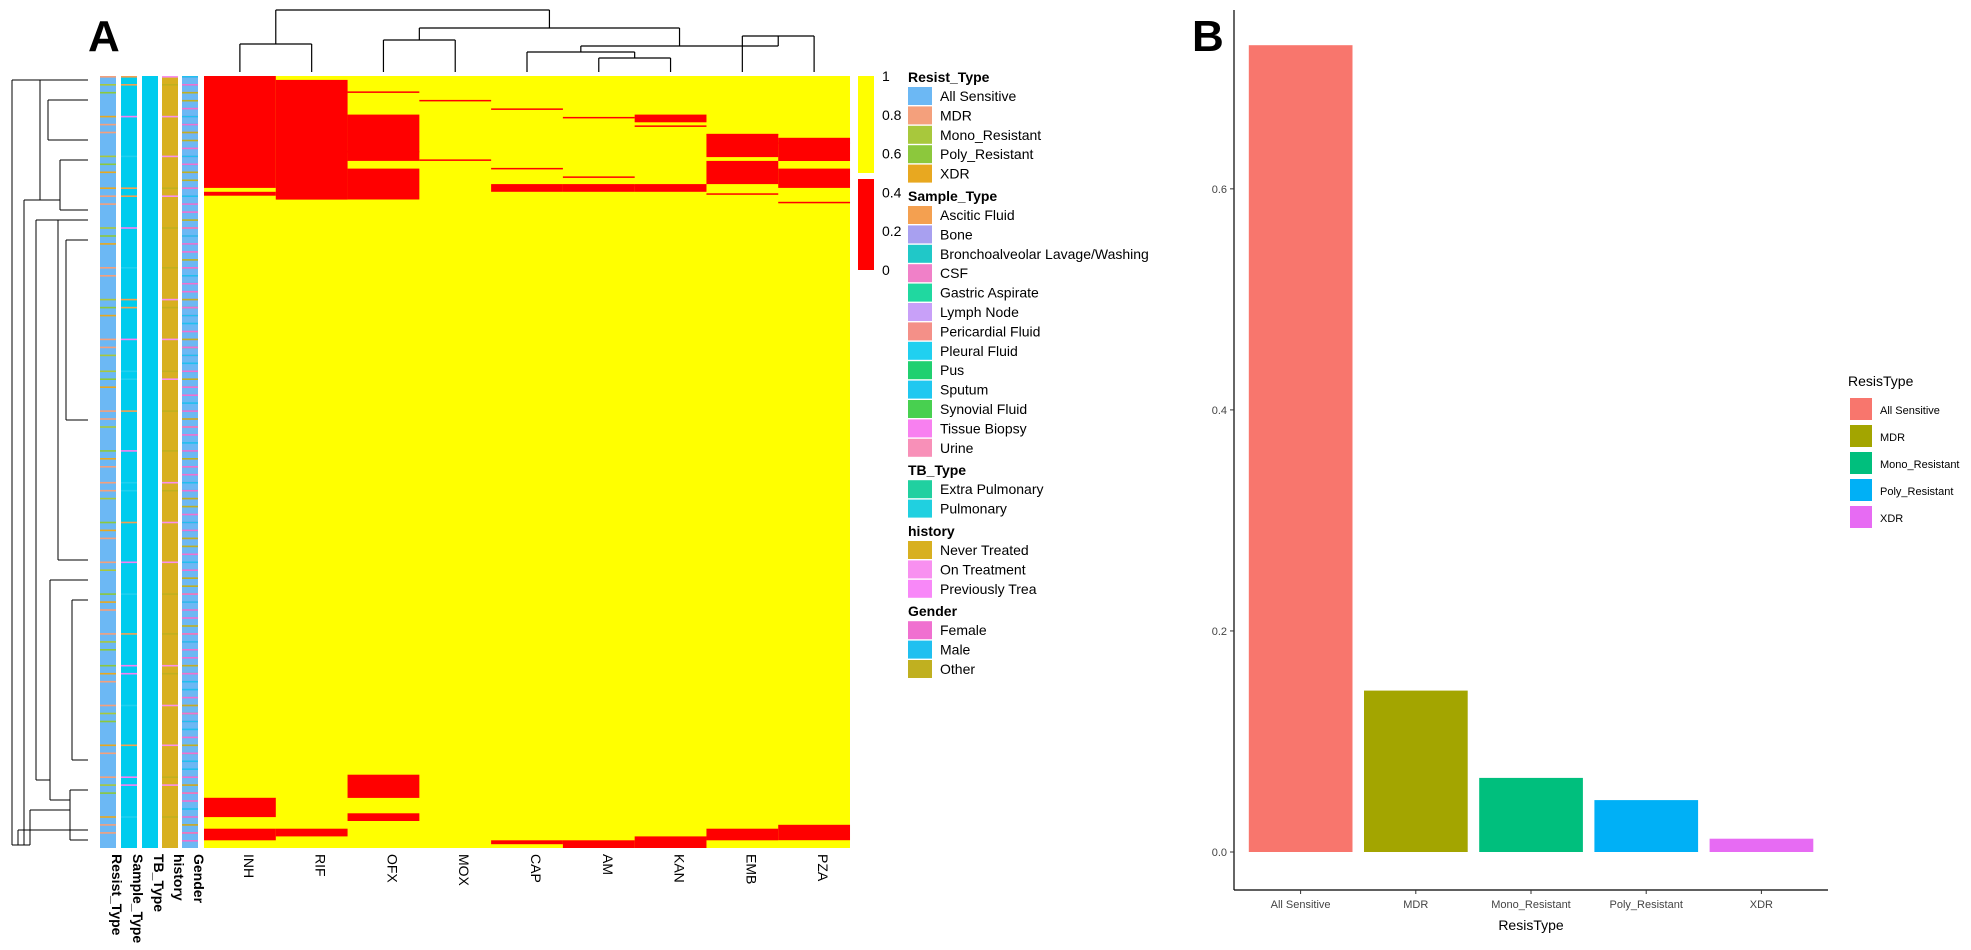 The height and width of the screenshot is (950, 1971). Describe the element at coordinates (321, 865) in the screenshot. I see `column-label: RIF` at that location.